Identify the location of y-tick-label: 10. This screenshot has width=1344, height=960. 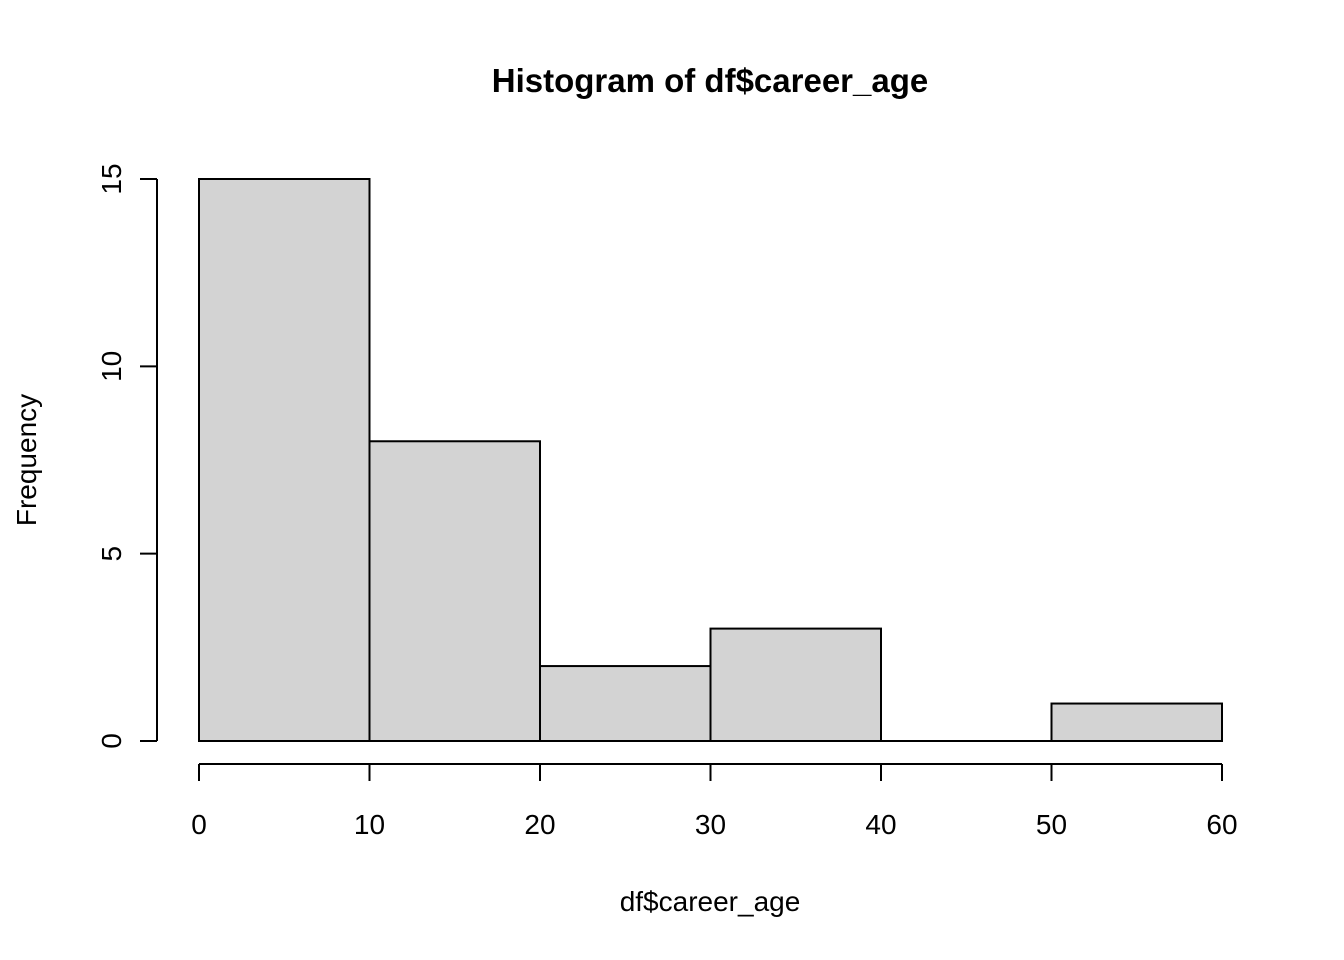
(111, 366).